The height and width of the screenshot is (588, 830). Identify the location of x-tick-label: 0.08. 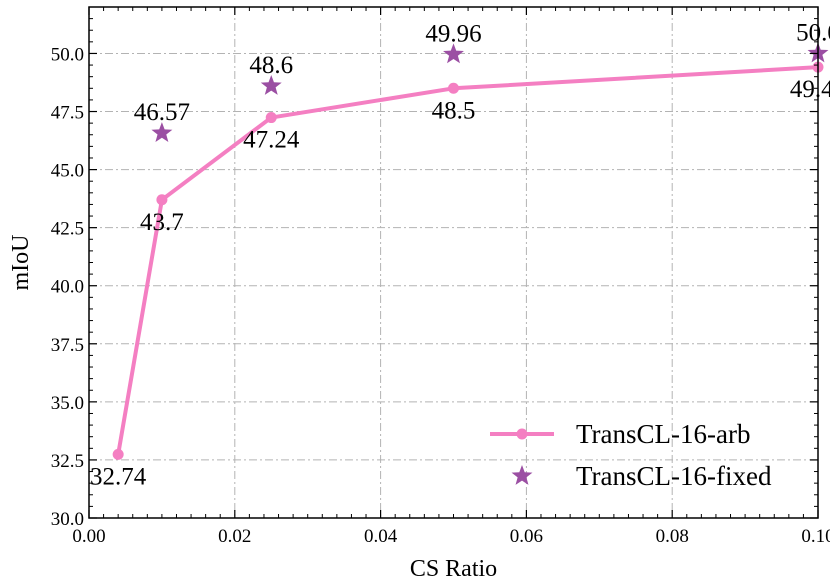
(672, 536).